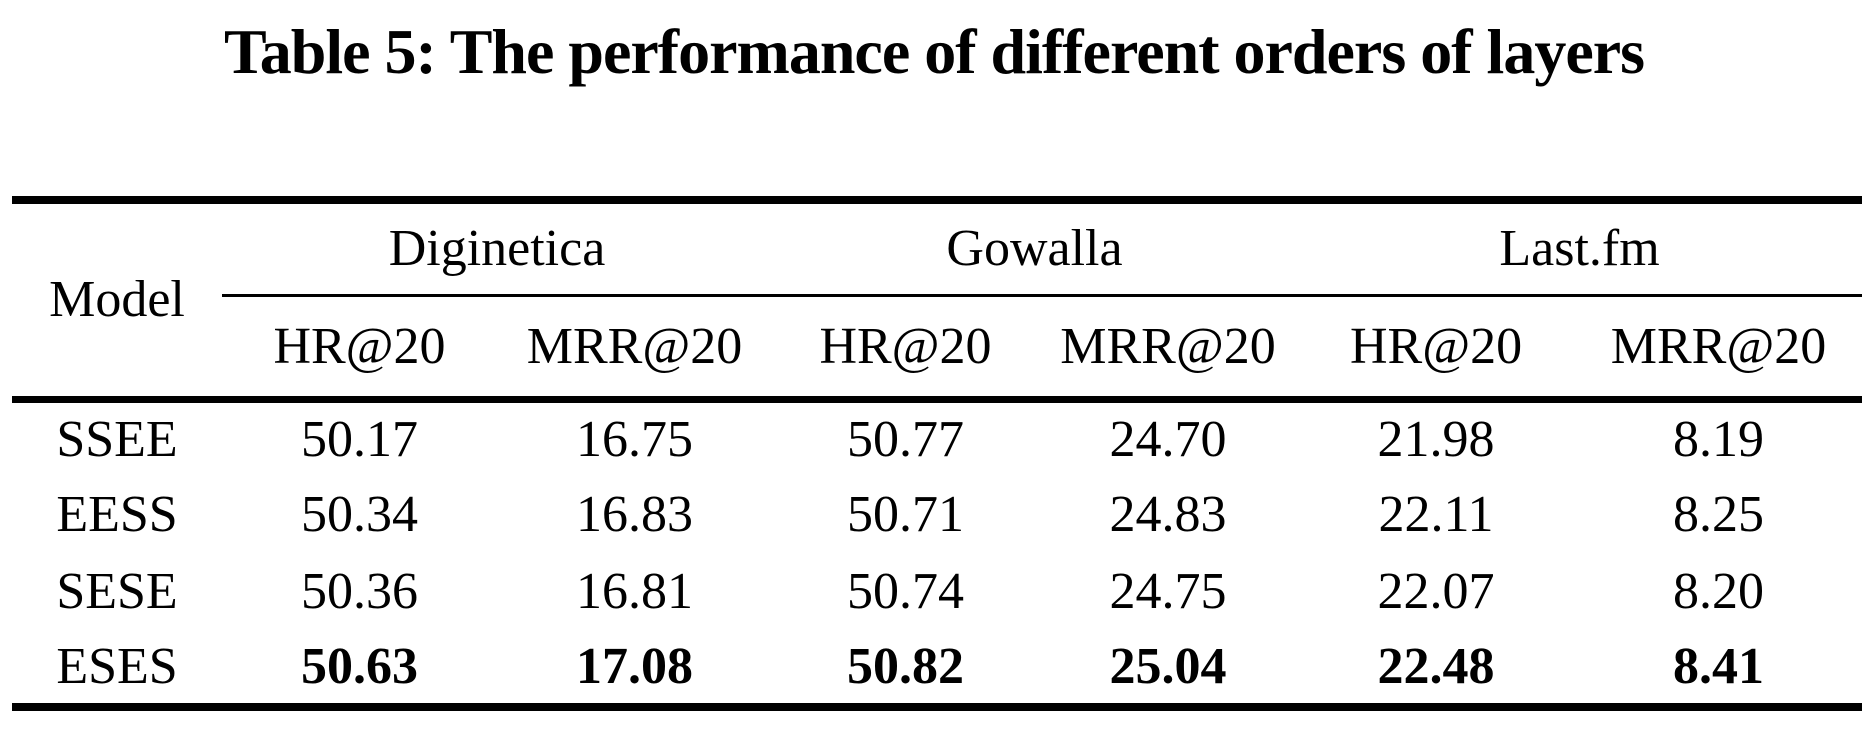 This screenshot has height=740, width=1868. What do you see at coordinates (1168, 514) in the screenshot?
I see `metric-cell: 24.83` at bounding box center [1168, 514].